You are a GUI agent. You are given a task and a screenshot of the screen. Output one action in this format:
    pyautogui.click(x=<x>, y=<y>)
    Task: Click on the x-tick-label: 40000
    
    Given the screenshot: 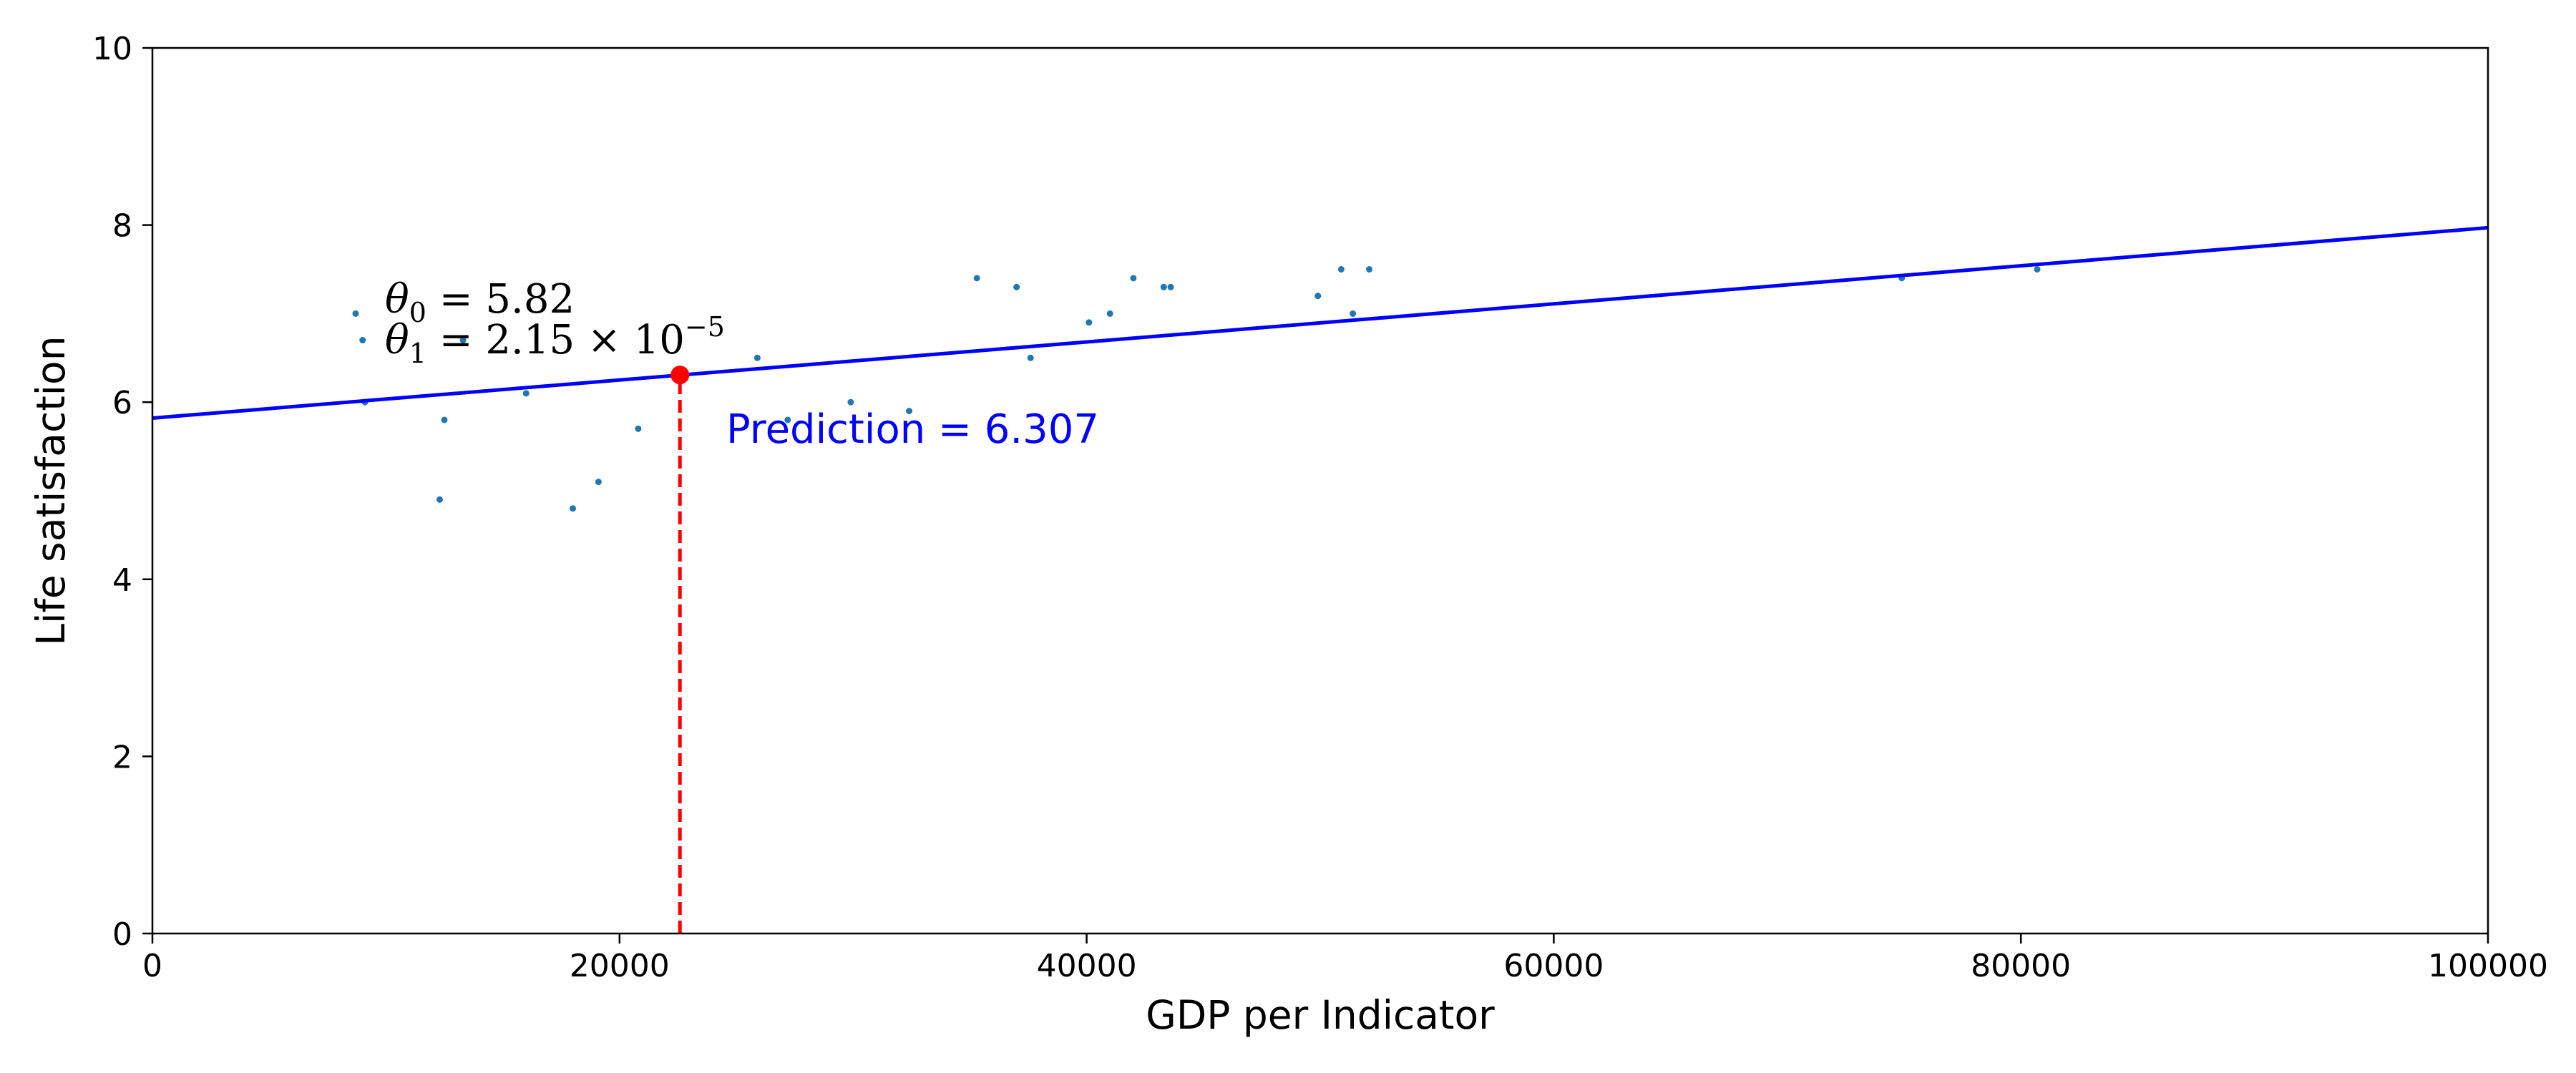 What is the action you would take?
    pyautogui.click(x=1087, y=966)
    